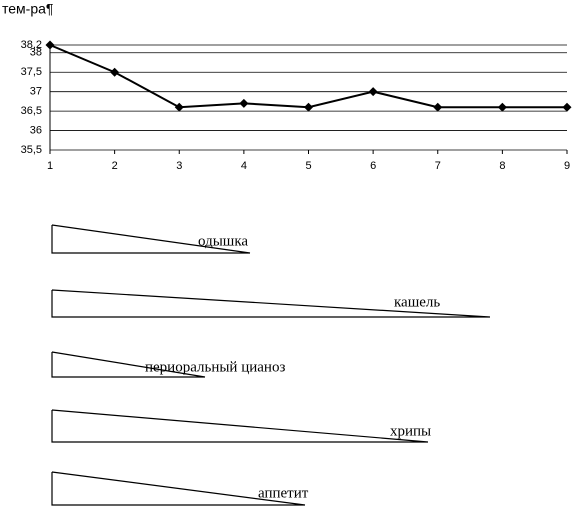  I want to click on y-tick-label: 35,5, so click(31, 150).